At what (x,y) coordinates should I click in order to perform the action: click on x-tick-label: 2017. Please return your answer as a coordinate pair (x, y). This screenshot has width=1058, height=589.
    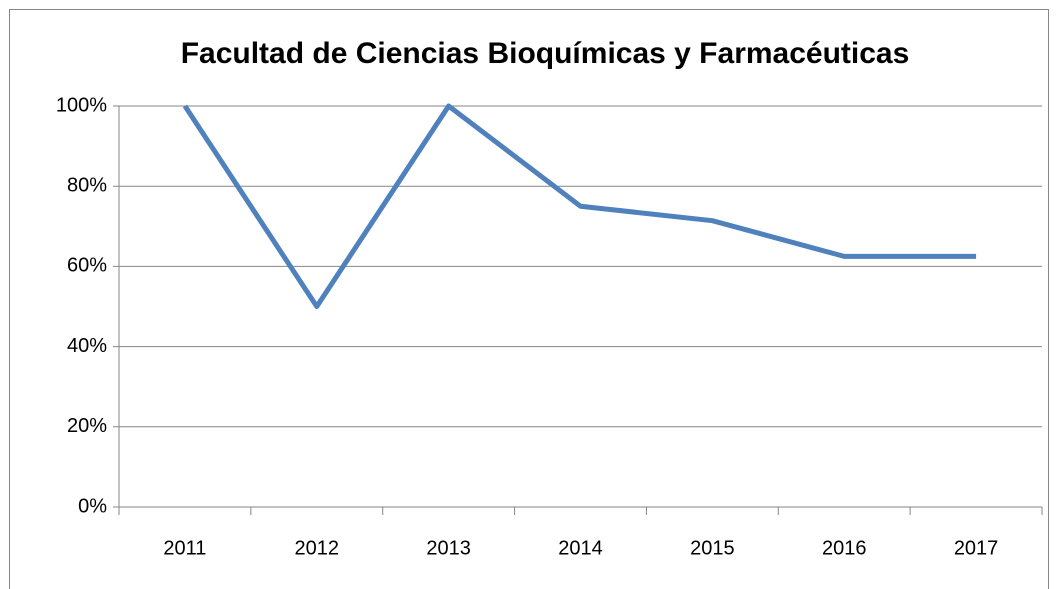
    Looking at the image, I should click on (976, 548).